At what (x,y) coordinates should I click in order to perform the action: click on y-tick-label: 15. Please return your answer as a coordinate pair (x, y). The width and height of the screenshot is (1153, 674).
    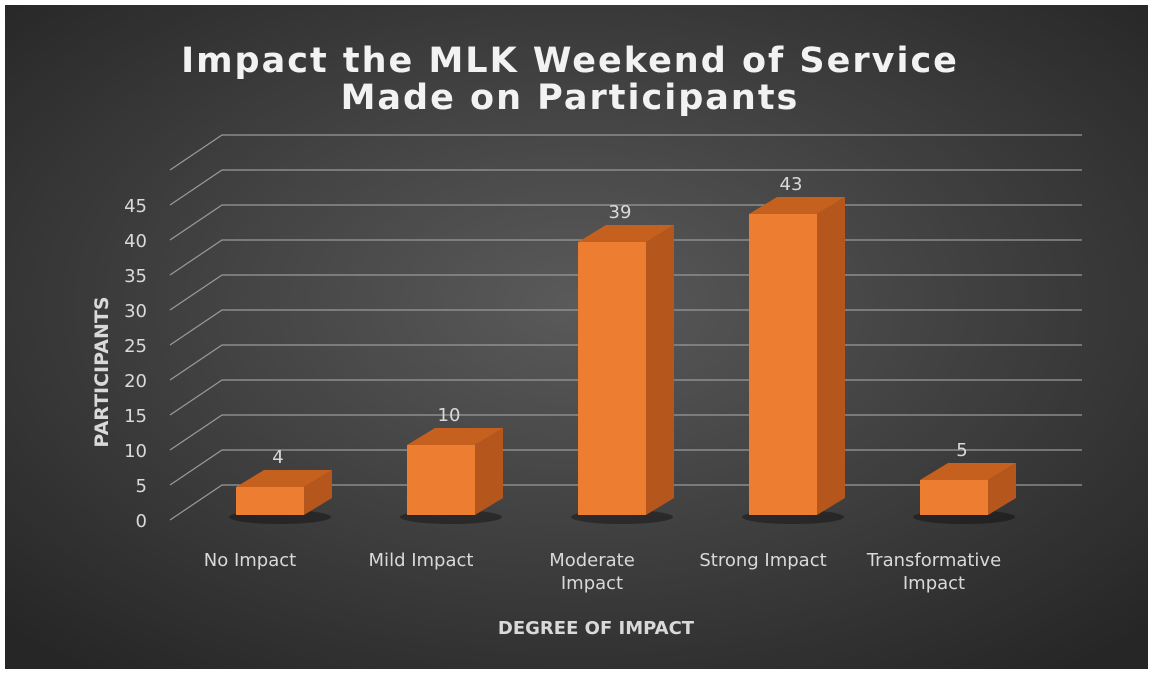
    Looking at the image, I should click on (135, 416).